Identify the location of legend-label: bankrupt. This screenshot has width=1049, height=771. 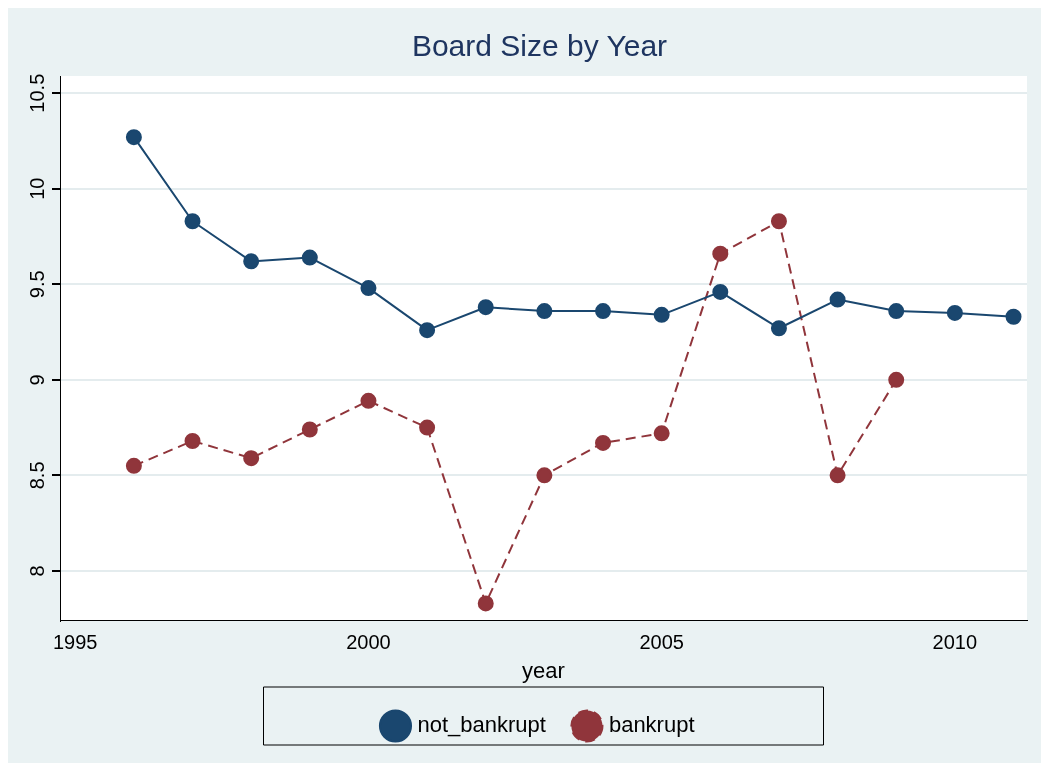
(651, 725).